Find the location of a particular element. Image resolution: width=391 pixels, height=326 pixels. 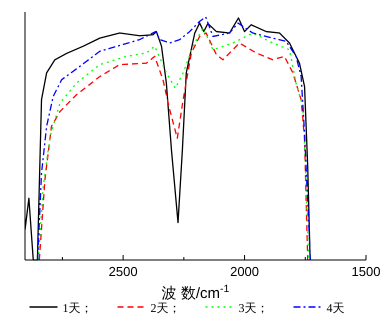

legend-label: 1天； is located at coordinates (77, 308).